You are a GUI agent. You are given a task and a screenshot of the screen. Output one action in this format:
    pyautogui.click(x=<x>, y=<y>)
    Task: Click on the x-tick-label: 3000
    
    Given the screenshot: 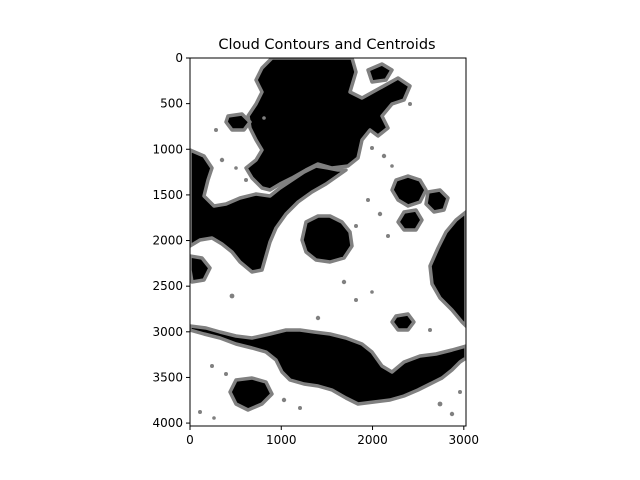 What is the action you would take?
    pyautogui.click(x=464, y=440)
    